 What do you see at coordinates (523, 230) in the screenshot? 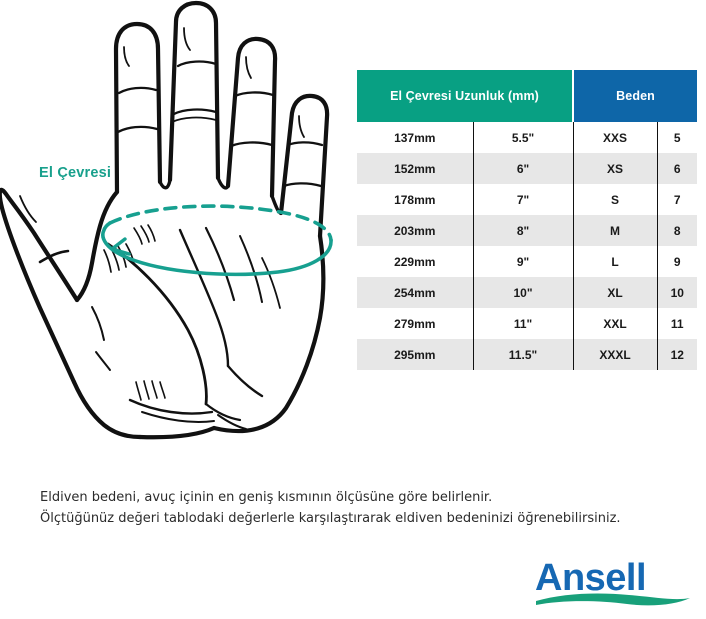
I see `cell-inch: 8"` at bounding box center [523, 230].